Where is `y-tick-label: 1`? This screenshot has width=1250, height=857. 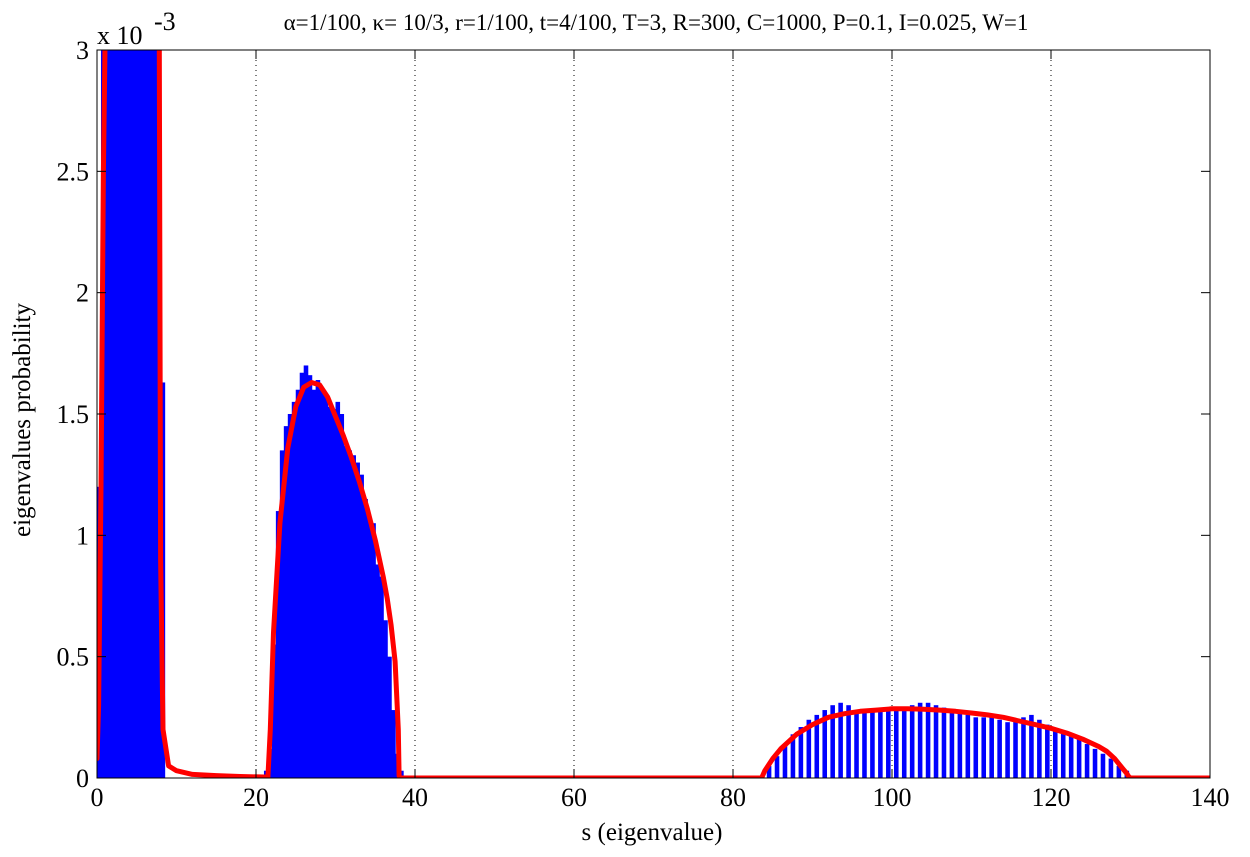
y-tick-label: 1 is located at coordinates (82, 535).